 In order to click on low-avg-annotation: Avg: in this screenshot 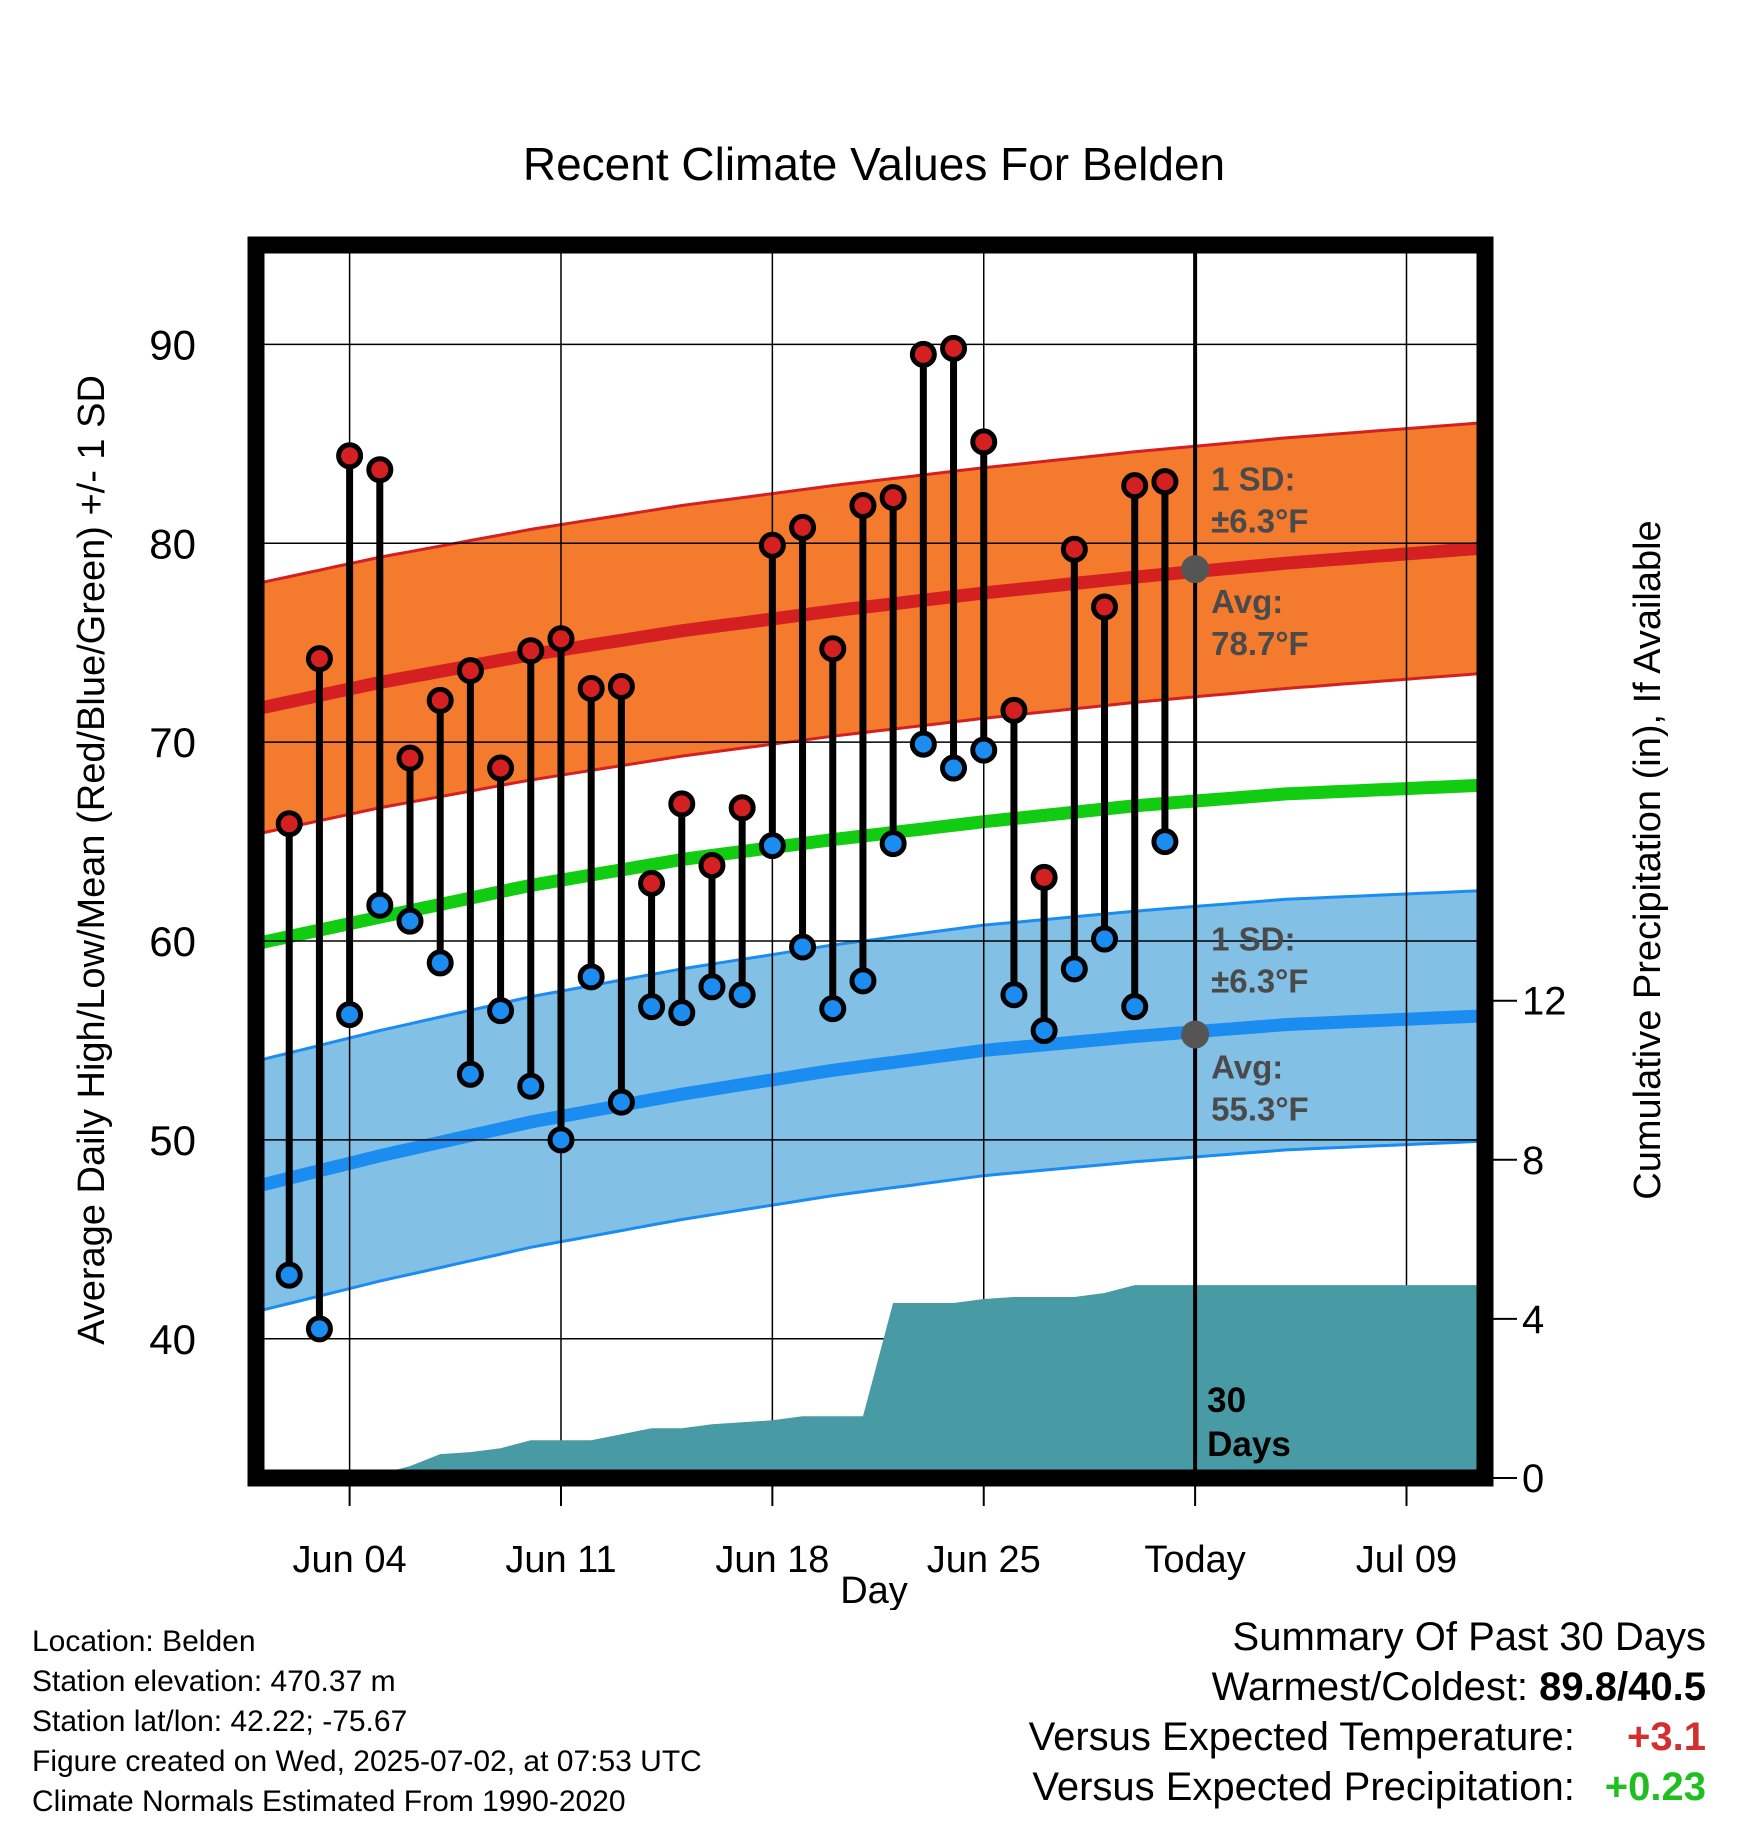, I will do `click(1247, 1067)`.